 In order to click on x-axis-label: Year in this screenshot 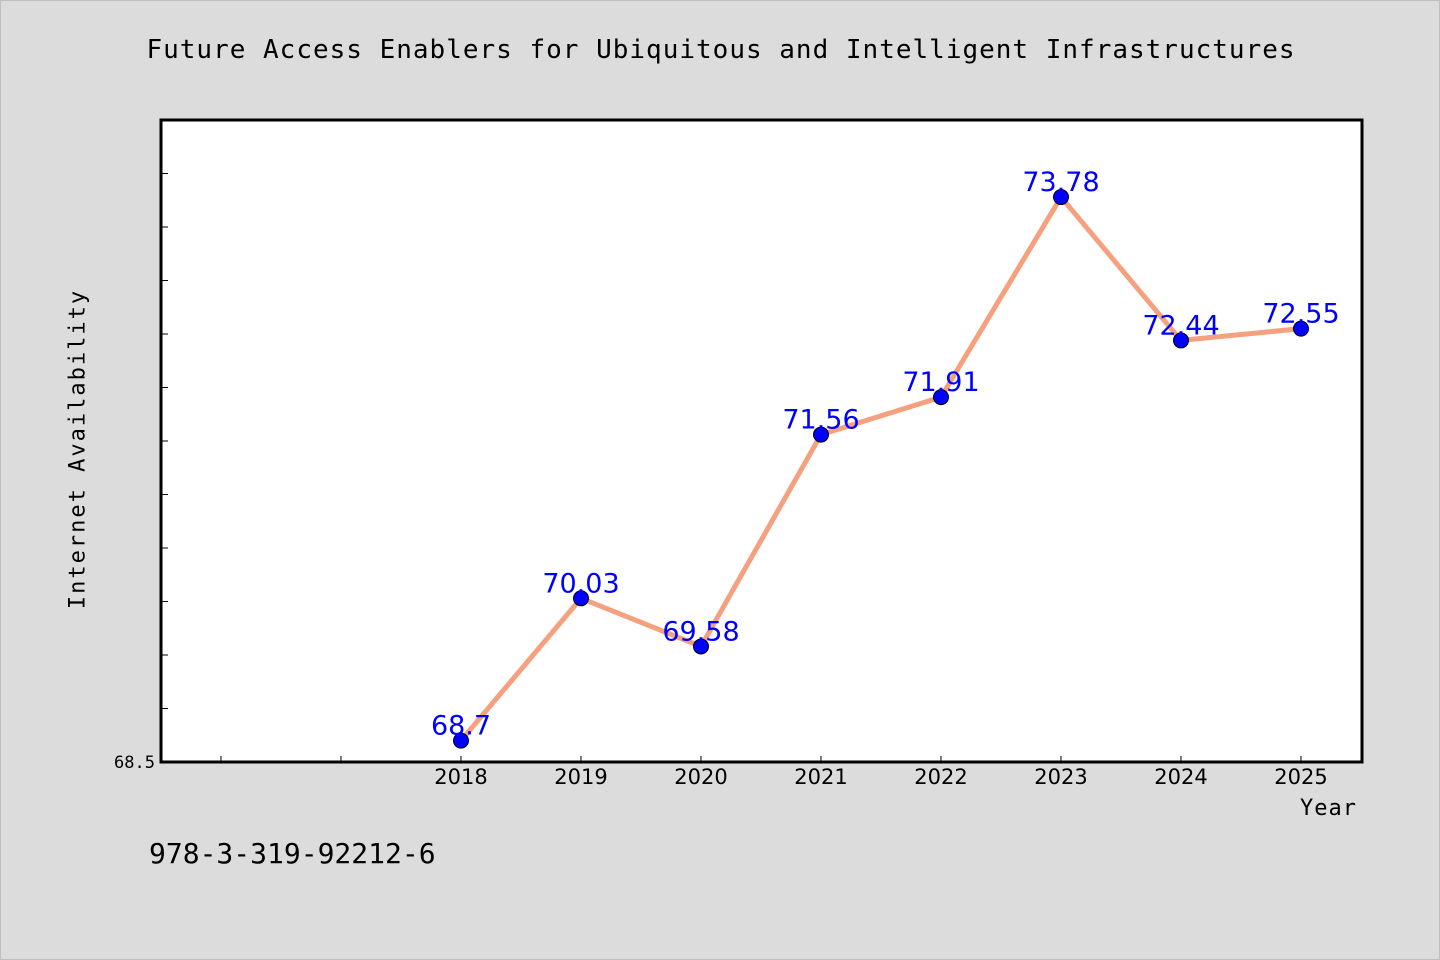, I will do `click(1328, 808)`.